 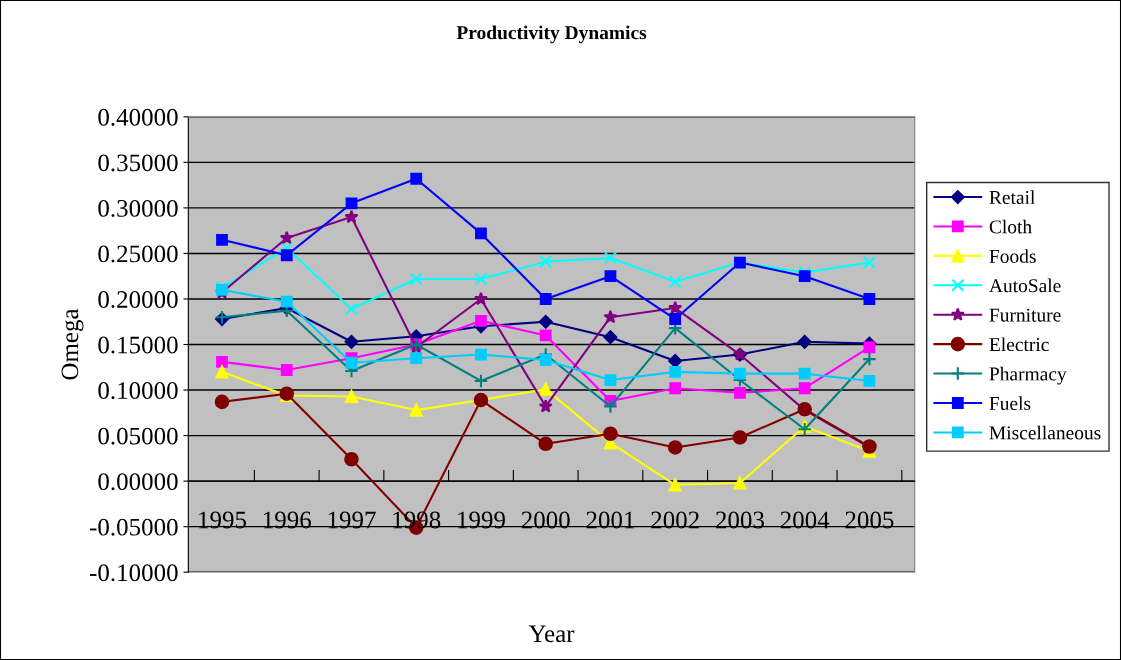 I want to click on y-tick-label: -0.10000, so click(x=133, y=573).